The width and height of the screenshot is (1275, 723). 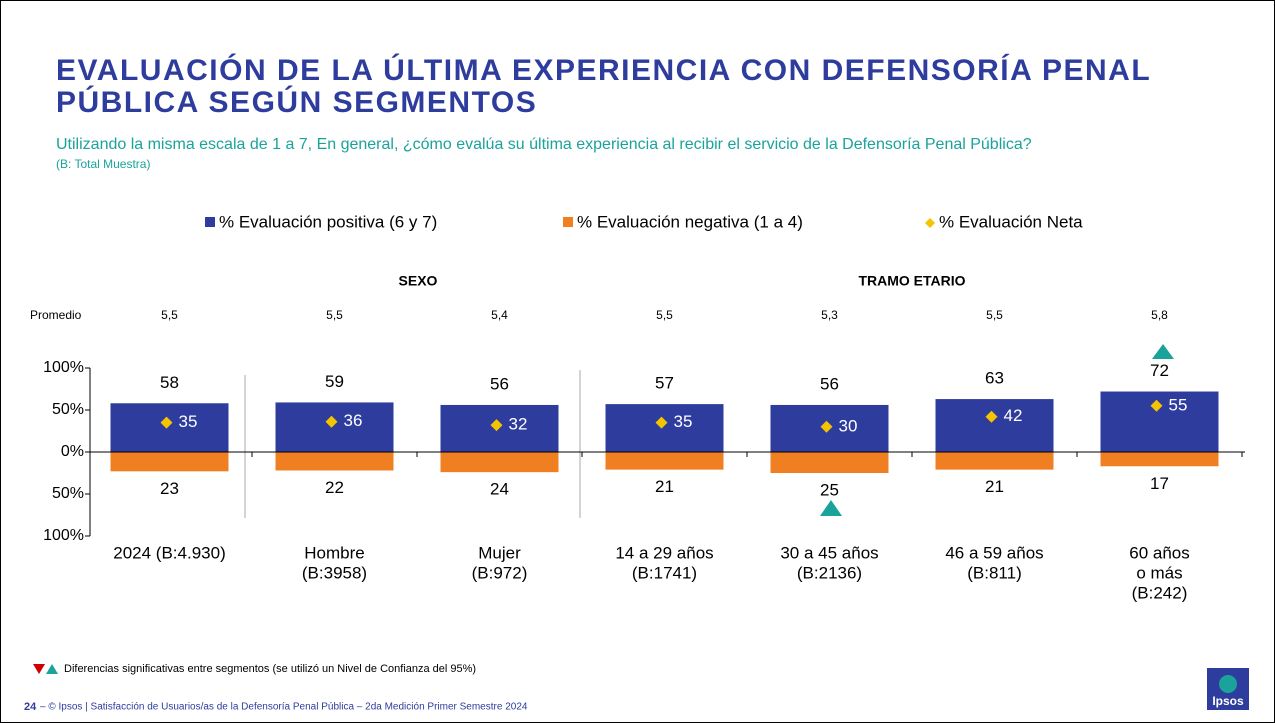 What do you see at coordinates (499, 489) in the screenshot?
I see `value-label: 24` at bounding box center [499, 489].